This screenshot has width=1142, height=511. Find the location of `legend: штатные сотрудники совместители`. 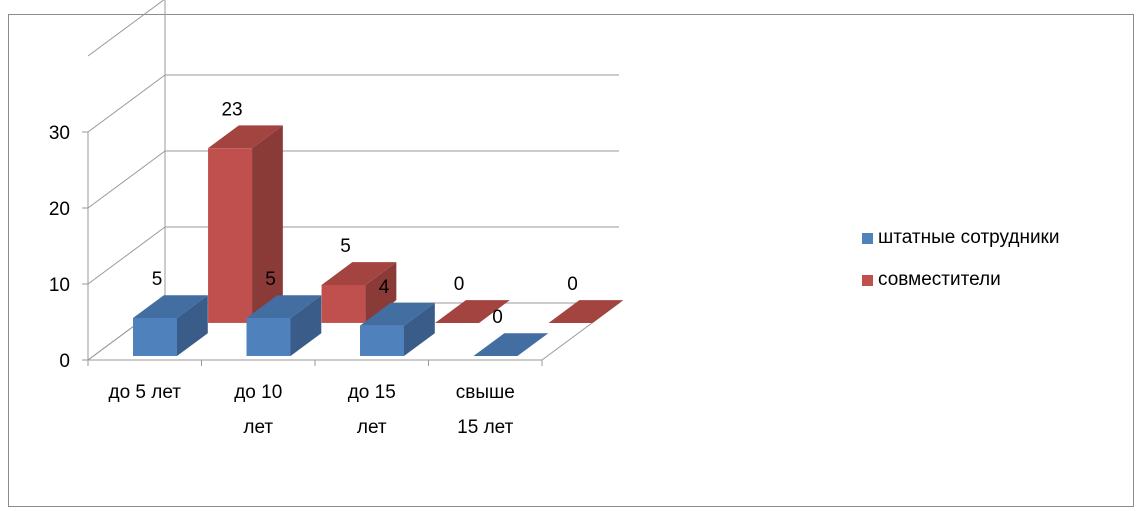

legend: штатные сотрудники совместители is located at coordinates (961, 269).